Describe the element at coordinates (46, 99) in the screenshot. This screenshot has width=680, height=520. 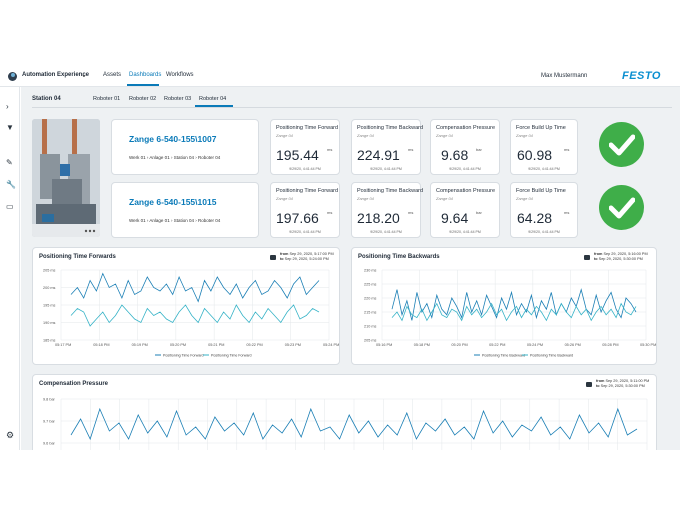
I see `station-label: Station 04` at that location.